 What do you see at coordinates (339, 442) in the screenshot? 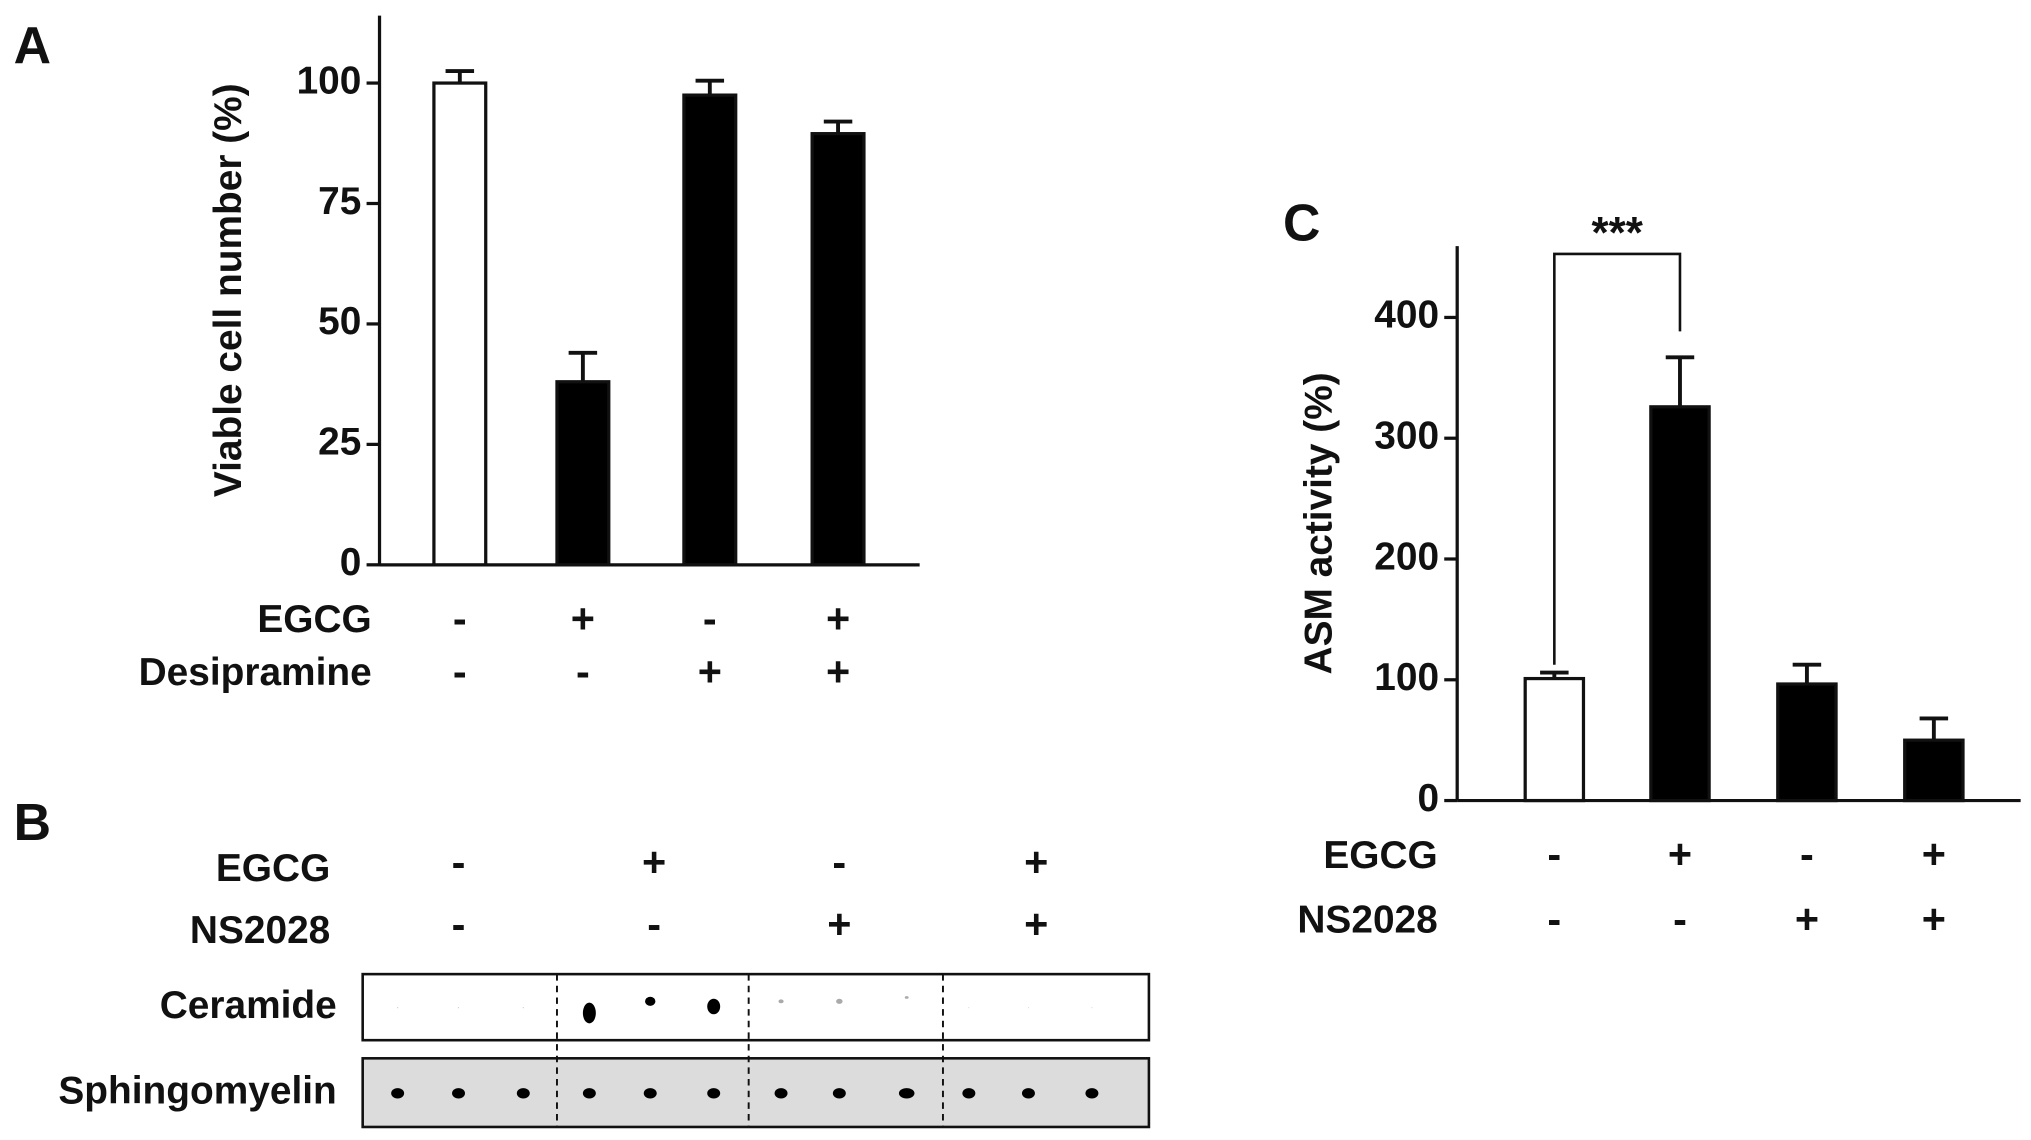
I see `y-tick-label: 25` at bounding box center [339, 442].